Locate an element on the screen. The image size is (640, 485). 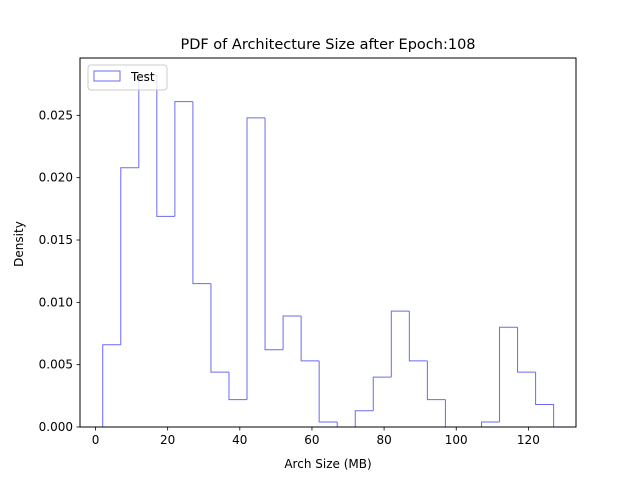
y-tick-label: 0.005 is located at coordinates (56, 365).